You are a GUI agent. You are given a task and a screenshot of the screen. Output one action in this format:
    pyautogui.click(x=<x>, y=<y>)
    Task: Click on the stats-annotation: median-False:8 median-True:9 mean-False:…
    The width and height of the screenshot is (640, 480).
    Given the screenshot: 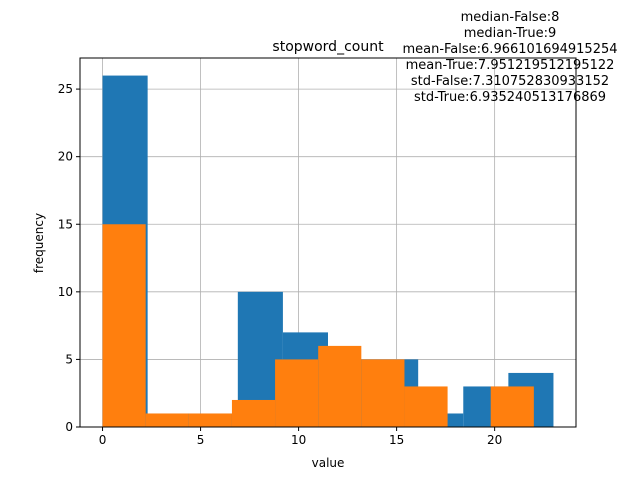 What is the action you would take?
    pyautogui.click(x=509, y=57)
    